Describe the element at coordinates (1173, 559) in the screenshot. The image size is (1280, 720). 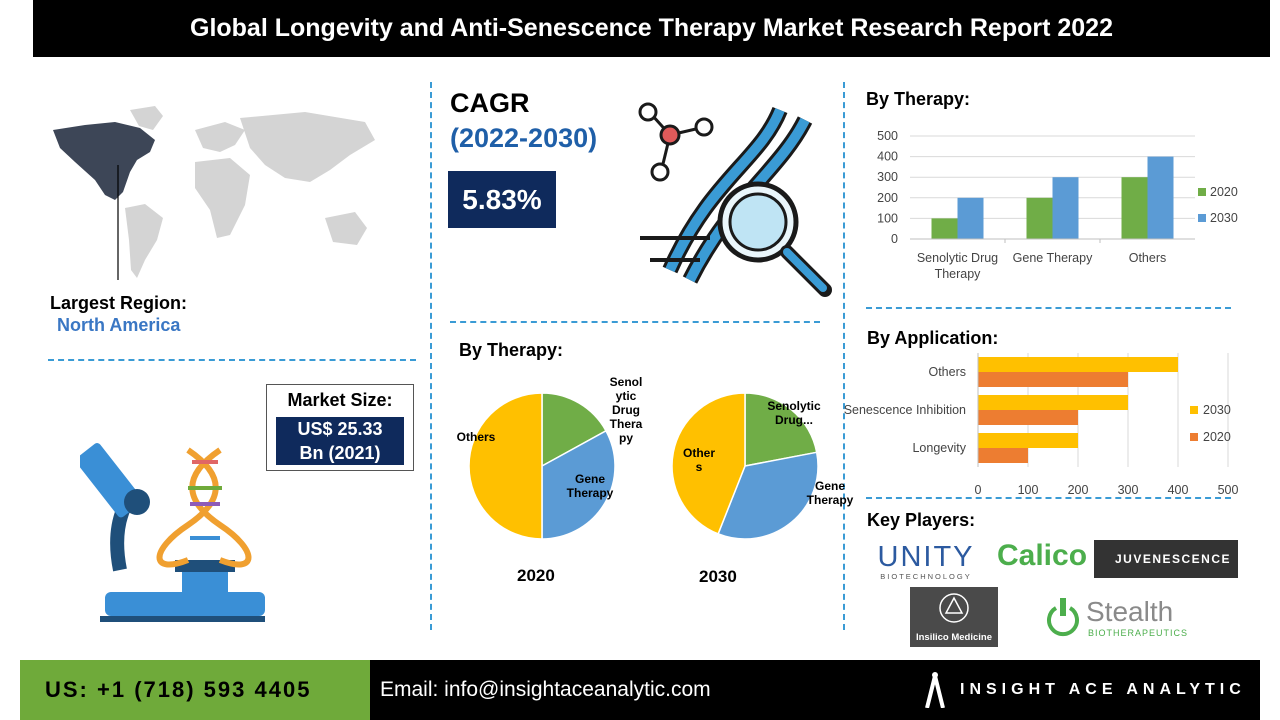
I see `juvenescence-logo-text: JUVENESCENCE` at that location.